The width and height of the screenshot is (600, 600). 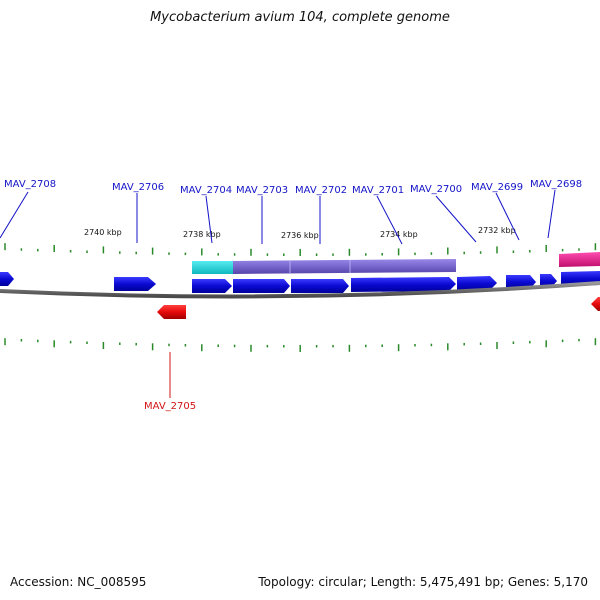 I want to click on ruler-label-2738: 2738 kbp, so click(x=202, y=234).